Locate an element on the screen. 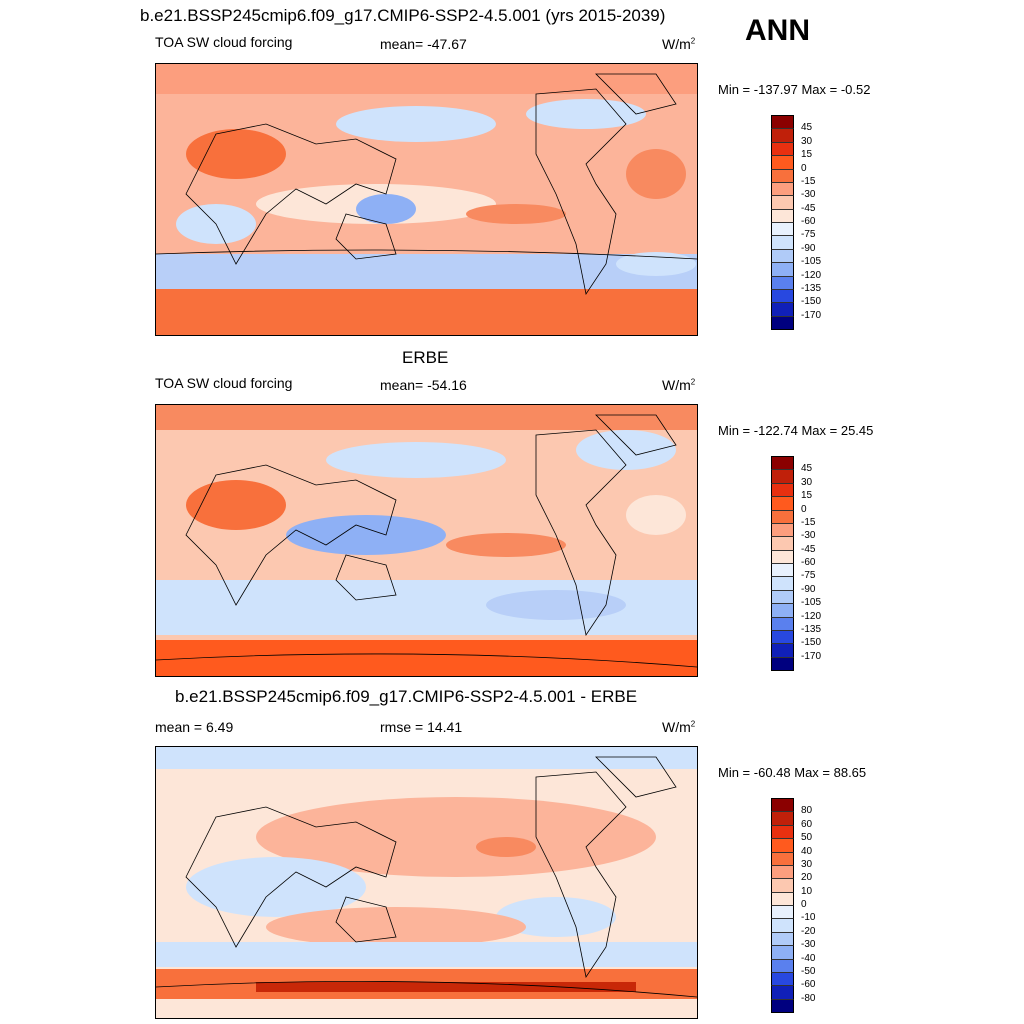 The height and width of the screenshot is (1024, 1024). panel2-map is located at coordinates (426, 540).